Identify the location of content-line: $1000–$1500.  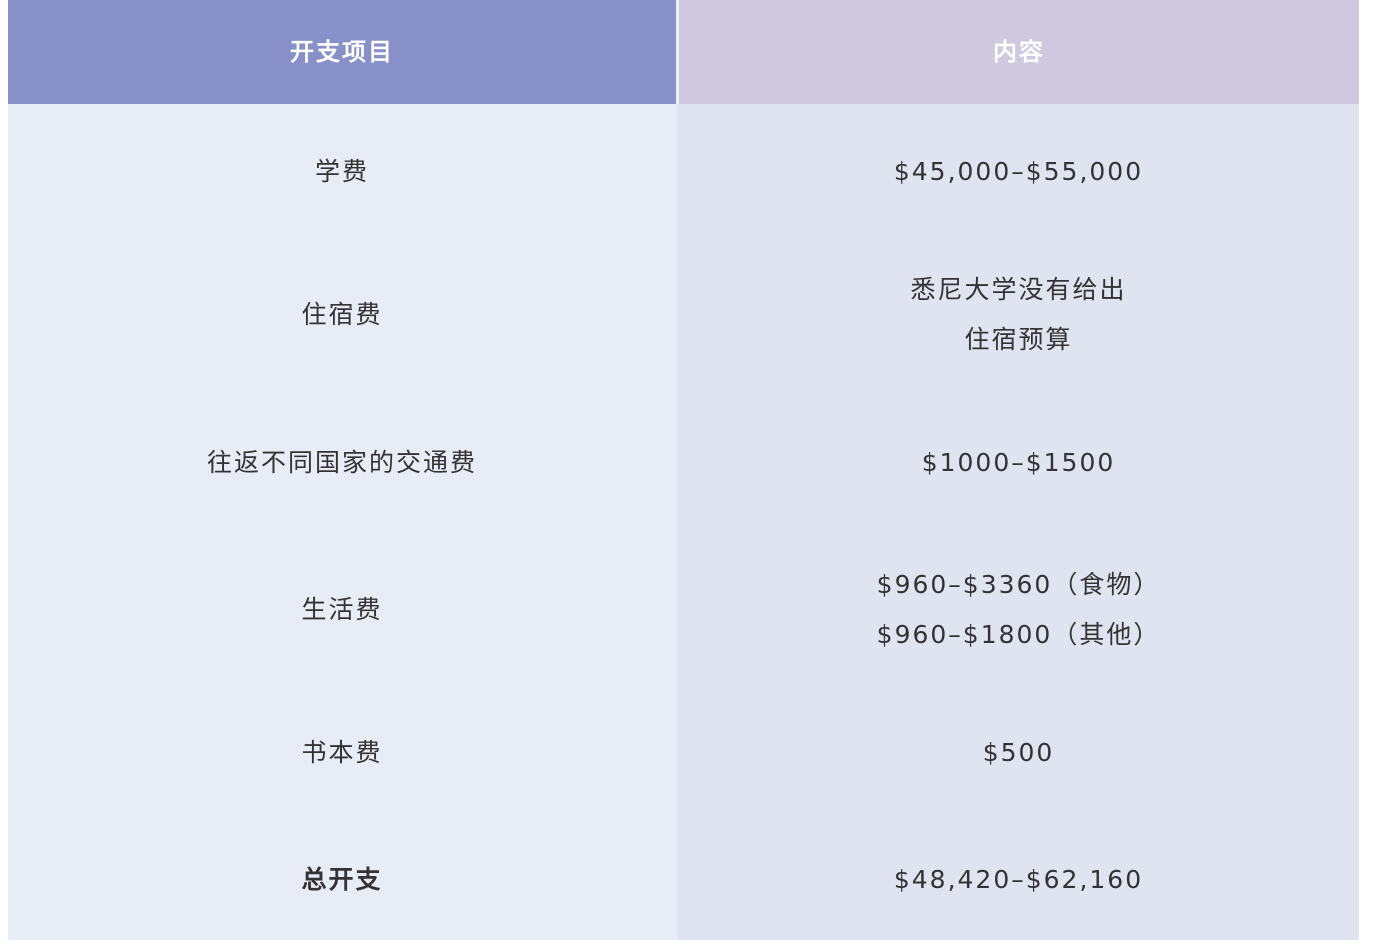
(1018, 462).